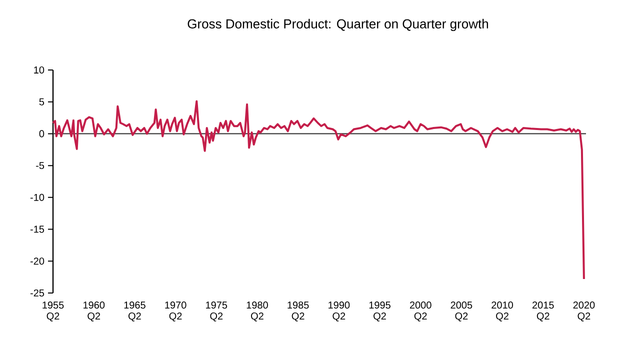  I want to click on x-tick-label: 1970 Q2, so click(175, 312).